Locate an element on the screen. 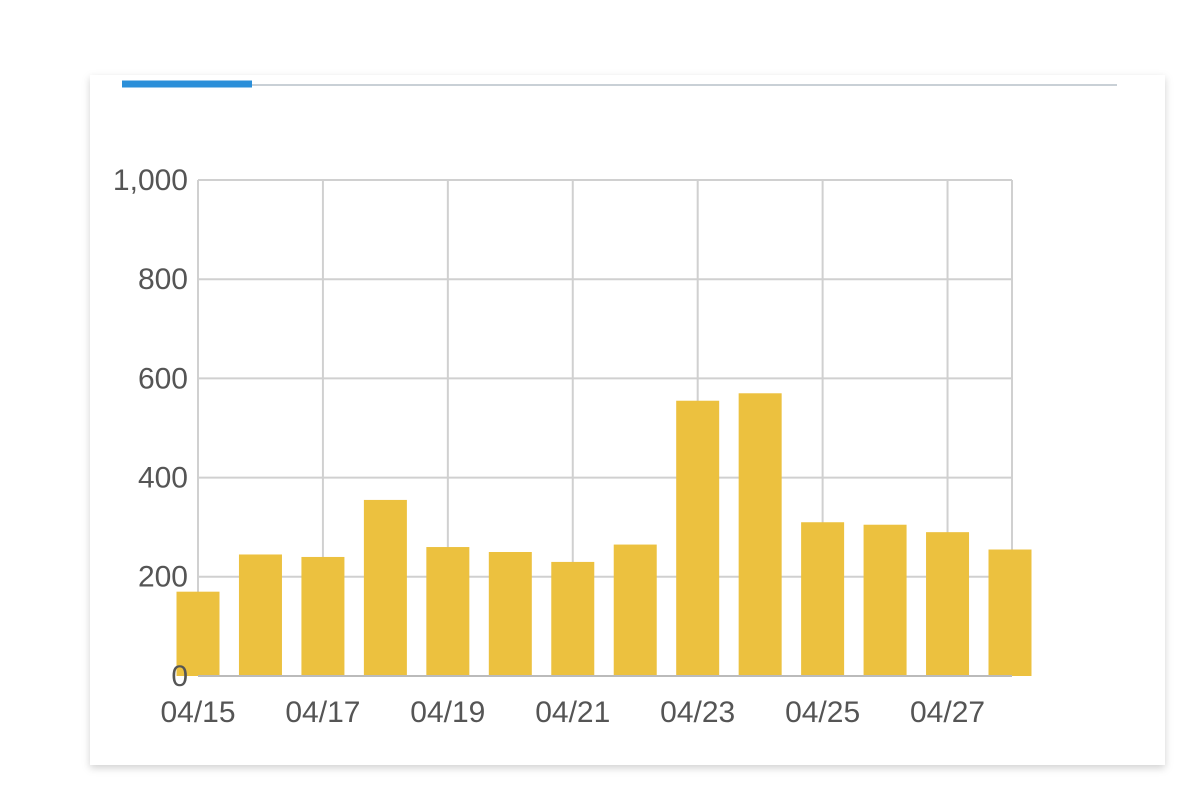 This screenshot has height=800, width=1200. x-tick-label: 04/25 is located at coordinates (822, 712).